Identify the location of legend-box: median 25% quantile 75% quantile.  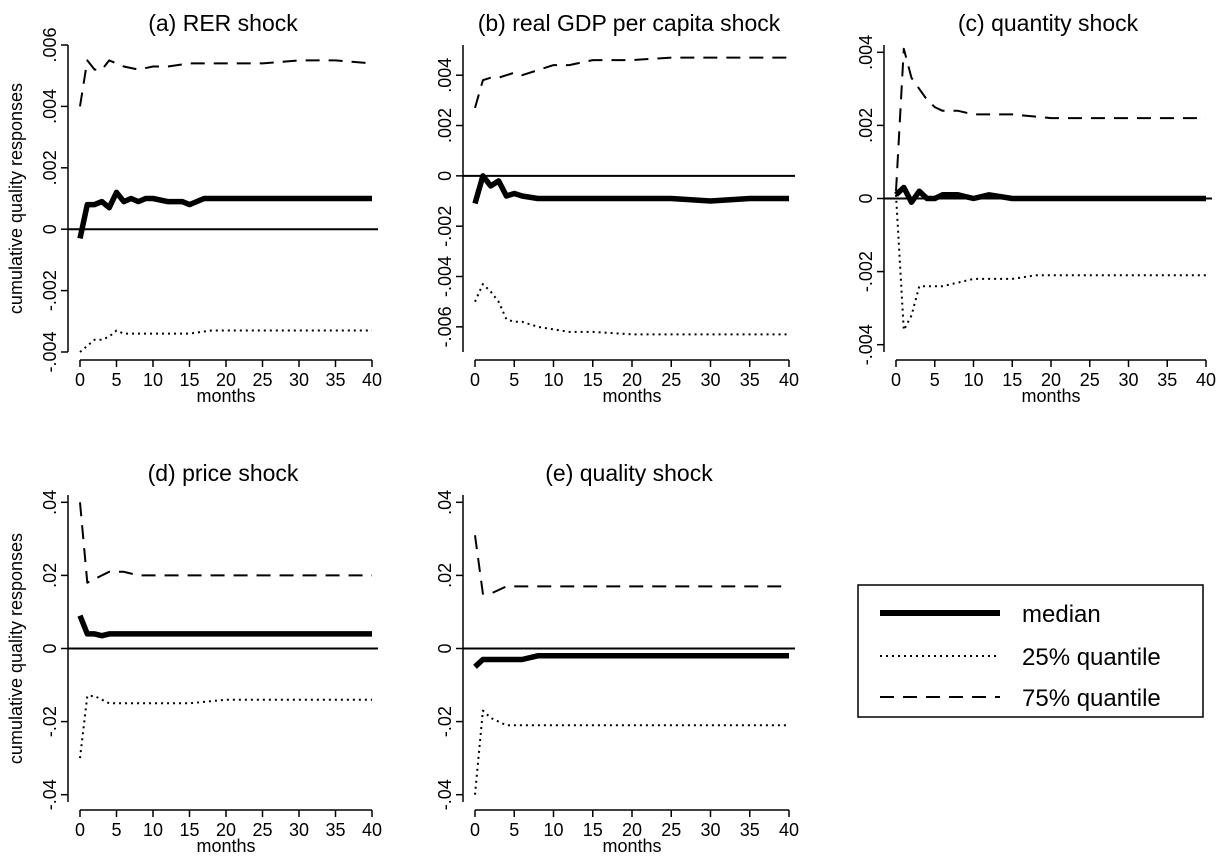
(1030, 651).